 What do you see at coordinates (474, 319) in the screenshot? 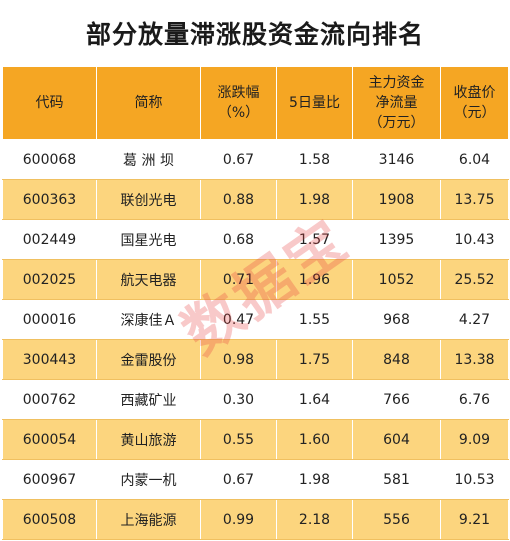
I see `cell-close: 4.27` at bounding box center [474, 319].